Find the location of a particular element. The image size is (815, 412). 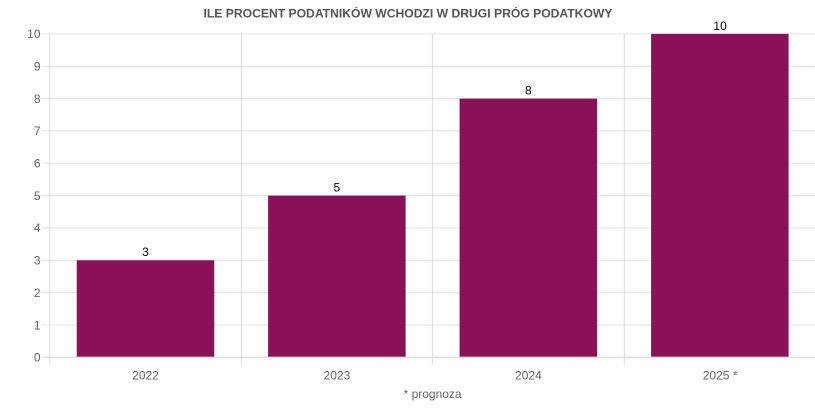

svg-text: * prognoza is located at coordinates (433, 394).